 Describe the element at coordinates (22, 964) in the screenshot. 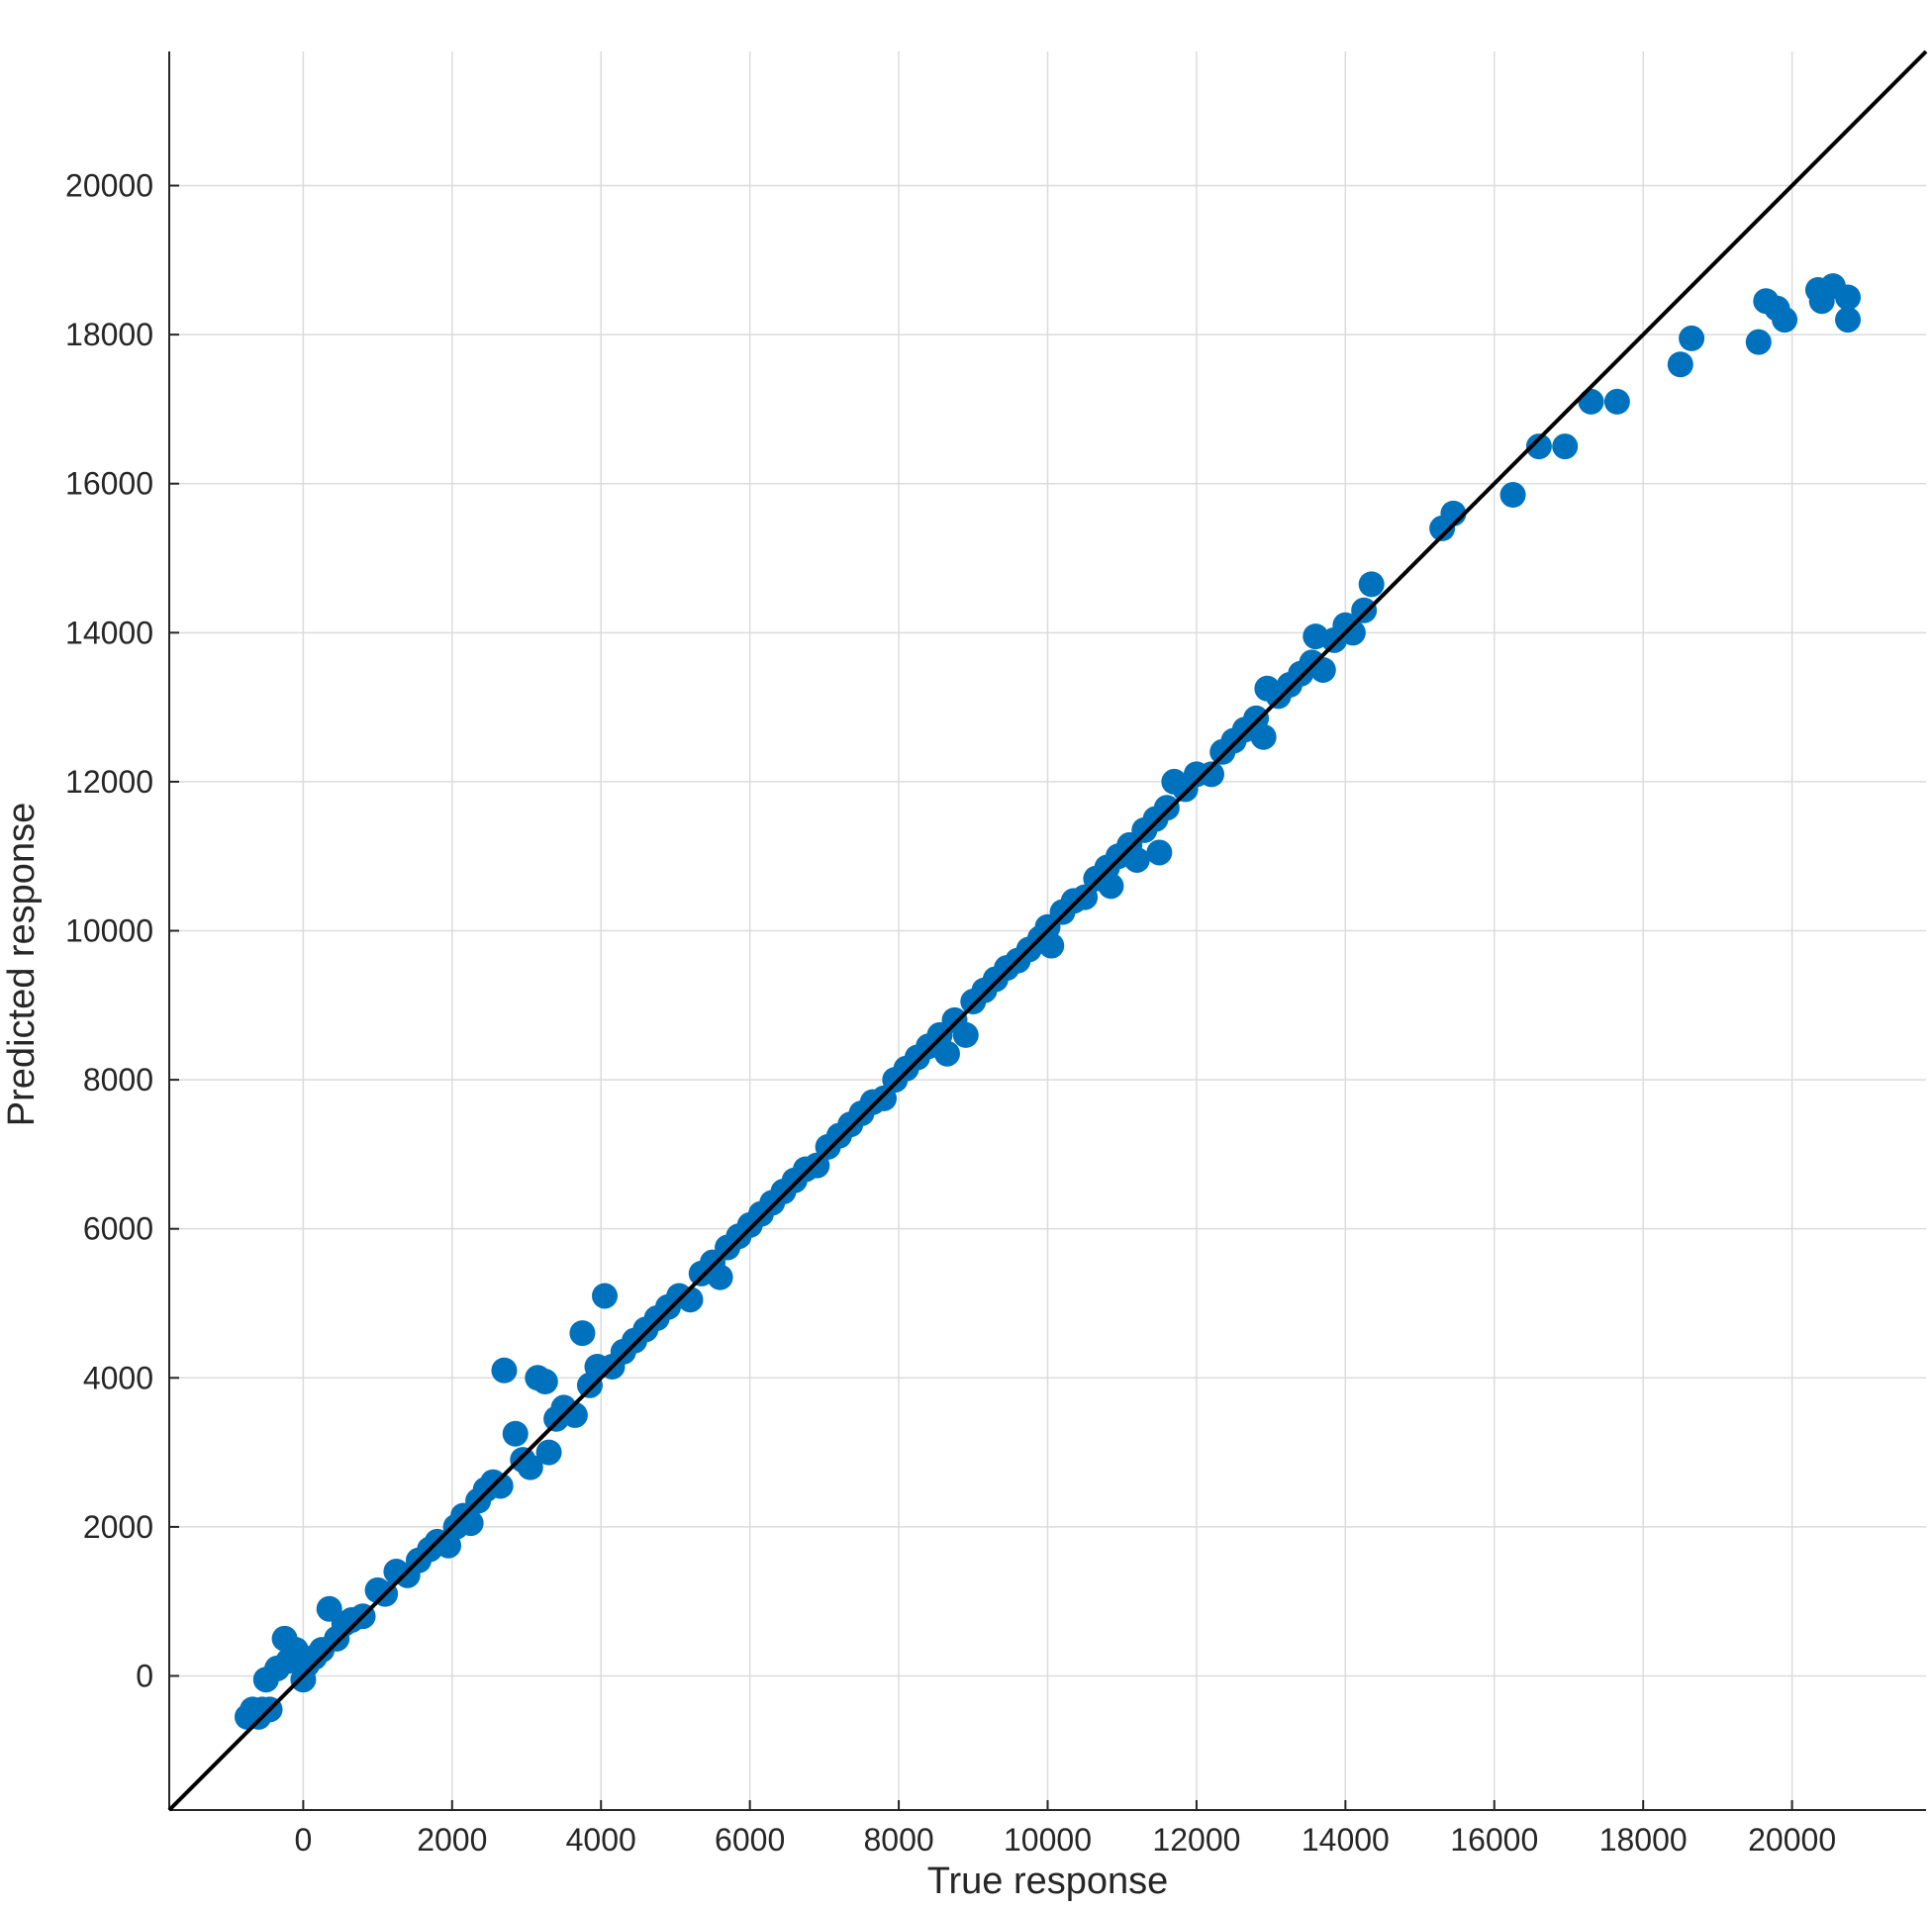

I see `y-axis-title: Predicted response` at that location.